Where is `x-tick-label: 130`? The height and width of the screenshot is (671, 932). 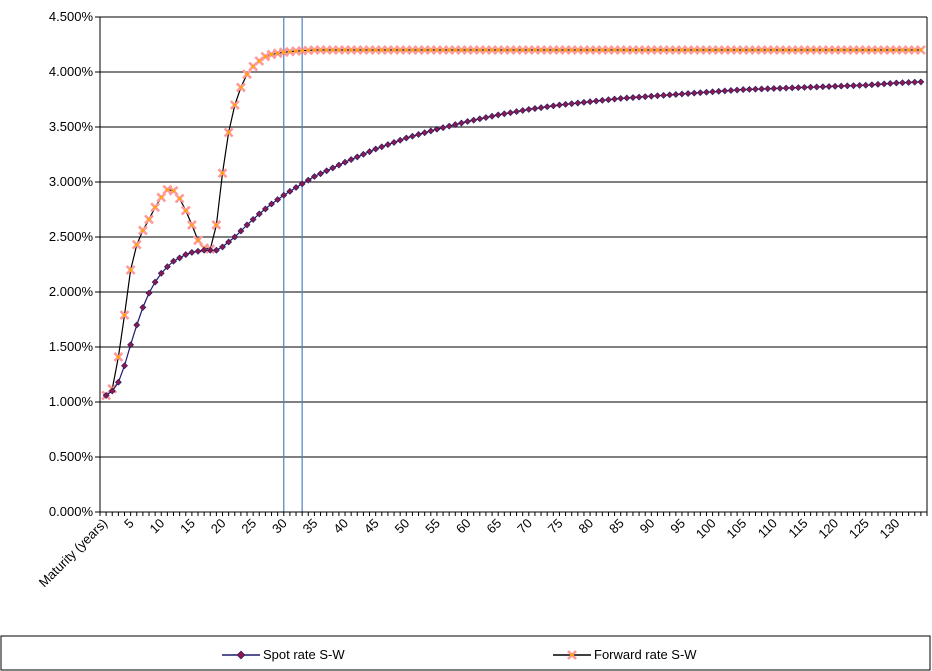 x-tick-label: 130 is located at coordinates (890, 529).